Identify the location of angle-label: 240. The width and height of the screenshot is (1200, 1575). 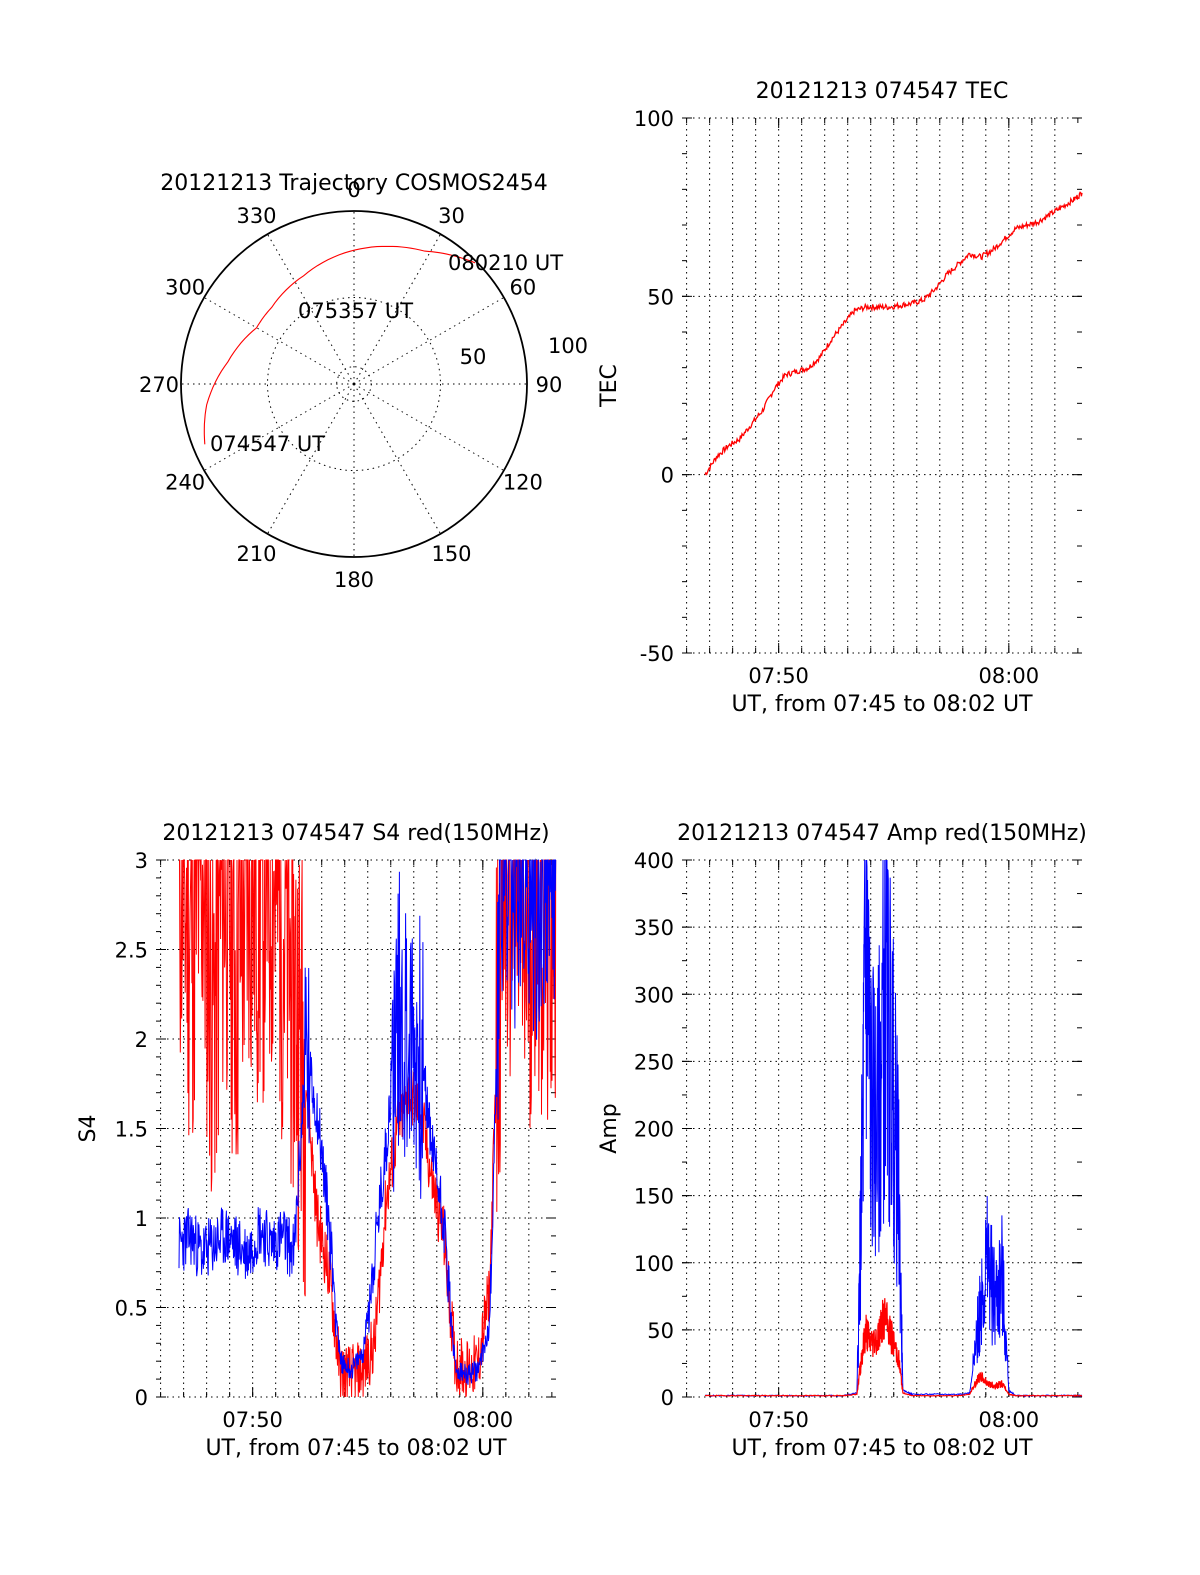
(185, 483).